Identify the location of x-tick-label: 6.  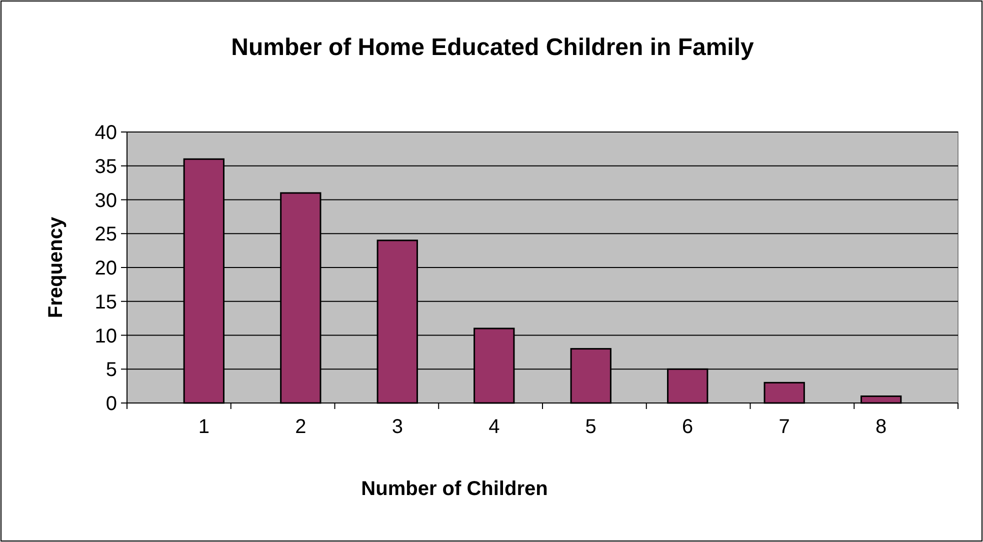
(688, 427).